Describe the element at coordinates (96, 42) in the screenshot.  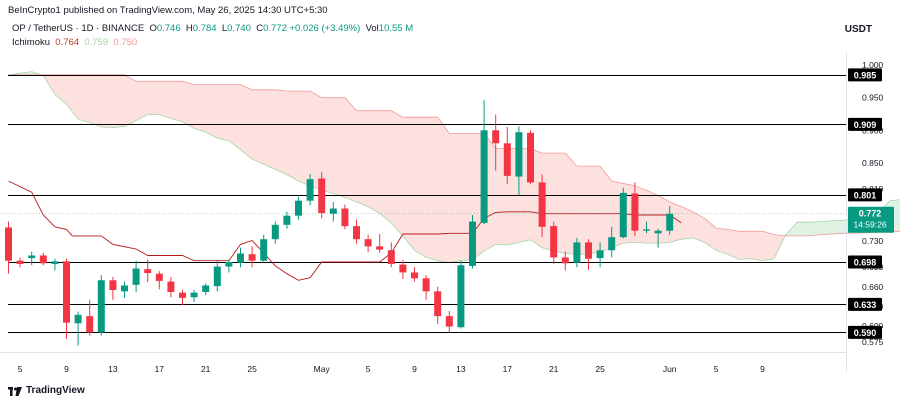
I see `ichimoku-value-2: 0.759` at that location.